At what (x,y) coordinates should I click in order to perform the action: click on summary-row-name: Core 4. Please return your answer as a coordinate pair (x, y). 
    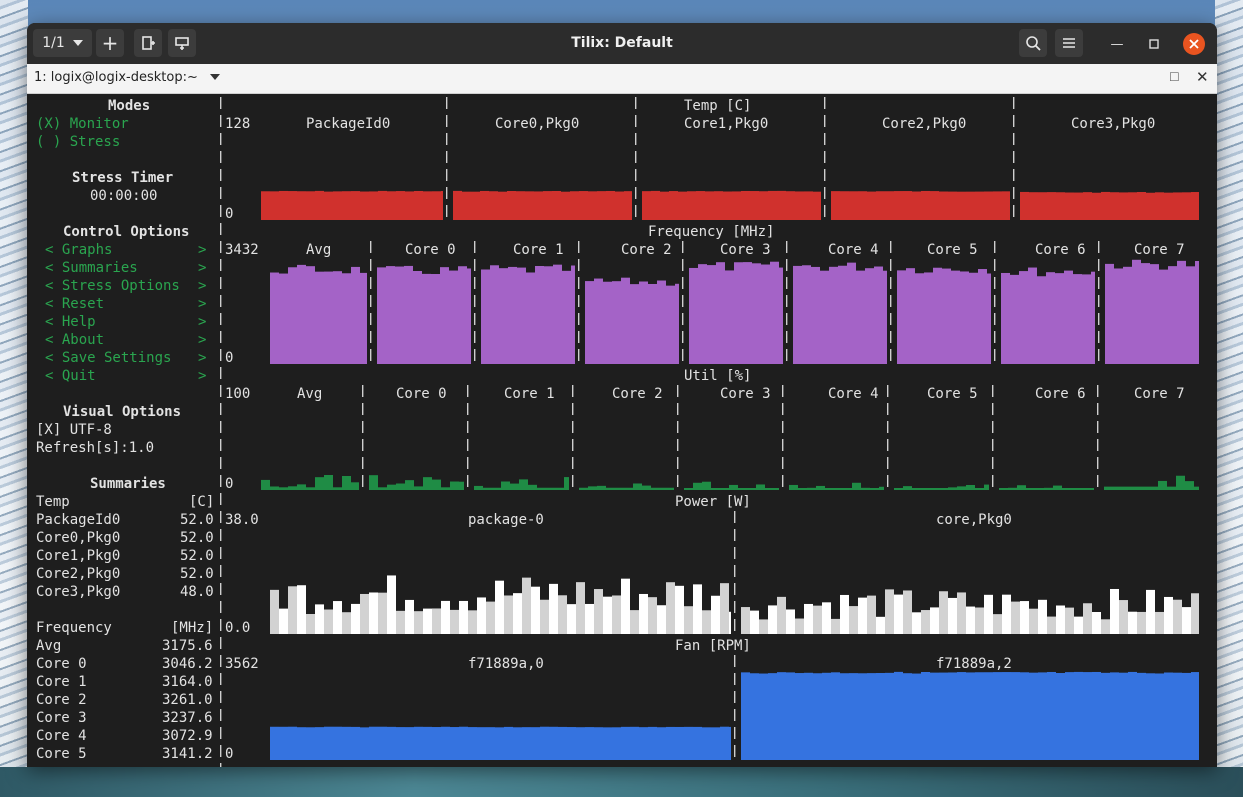
    Looking at the image, I should click on (61, 736).